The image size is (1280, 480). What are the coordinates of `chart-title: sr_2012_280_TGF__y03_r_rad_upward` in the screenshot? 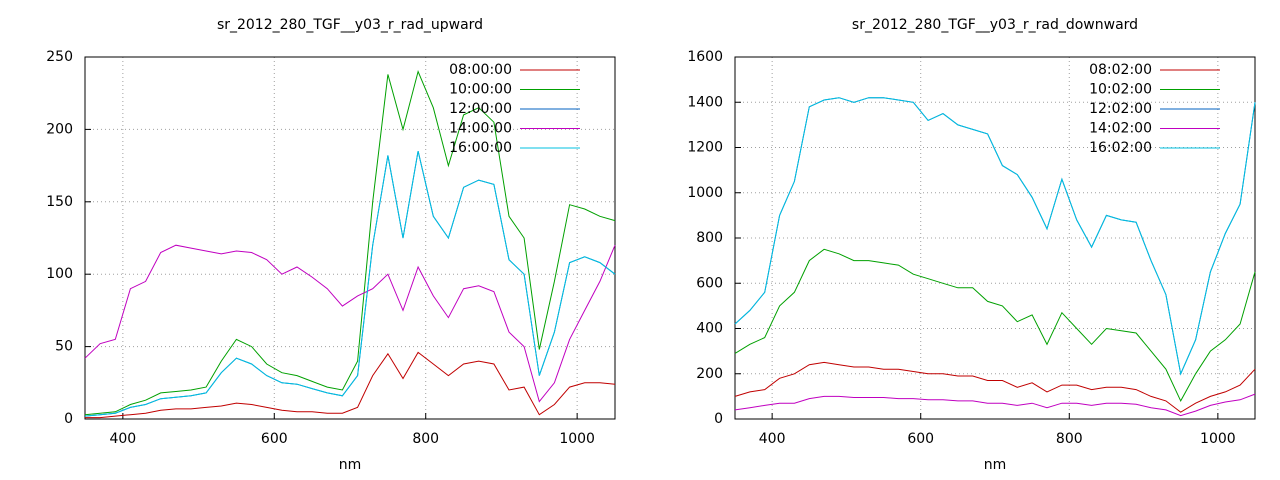 It's located at (350, 25).